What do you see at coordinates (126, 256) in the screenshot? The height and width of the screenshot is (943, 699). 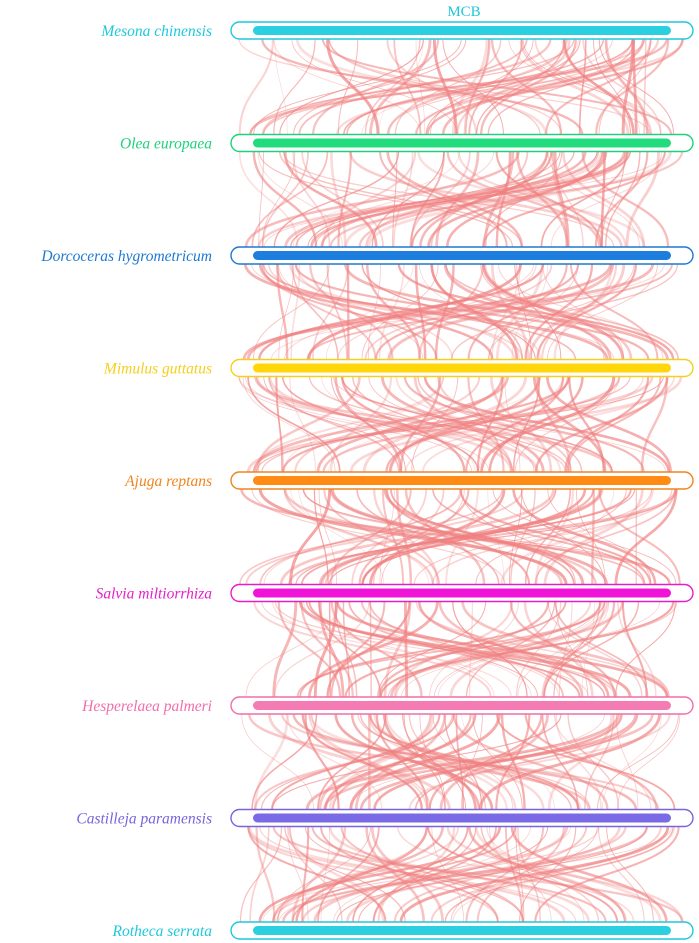 I see `species-label: Dorcoceras hygrometricum` at bounding box center [126, 256].